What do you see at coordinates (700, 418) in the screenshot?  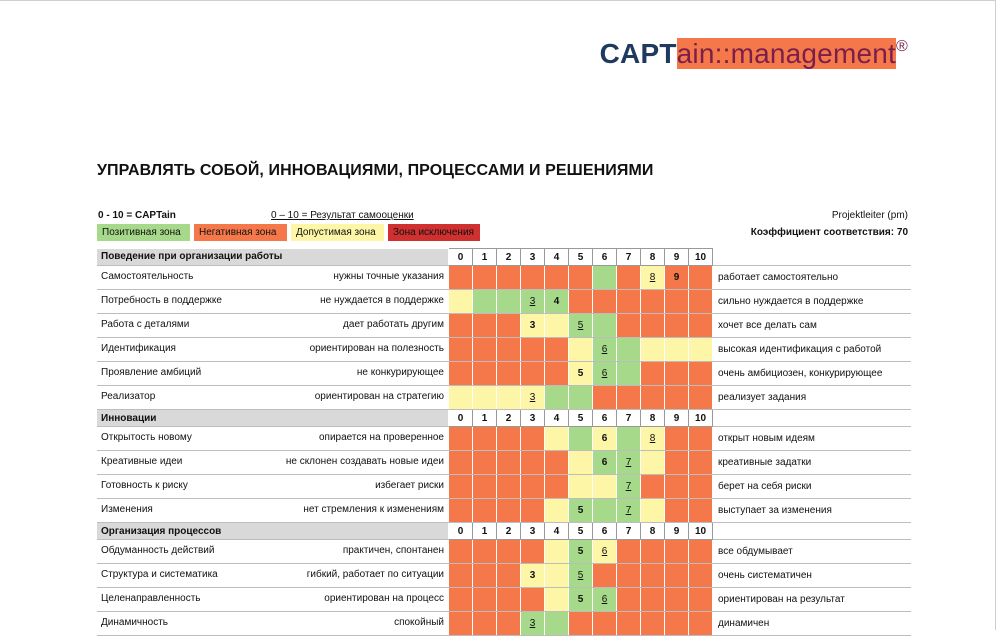 I see `scale-number: 10` at bounding box center [700, 418].